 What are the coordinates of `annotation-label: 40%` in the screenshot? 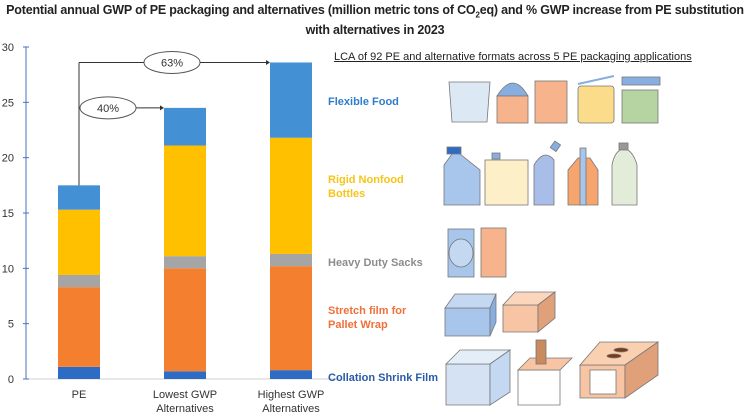 It's located at (108, 109).